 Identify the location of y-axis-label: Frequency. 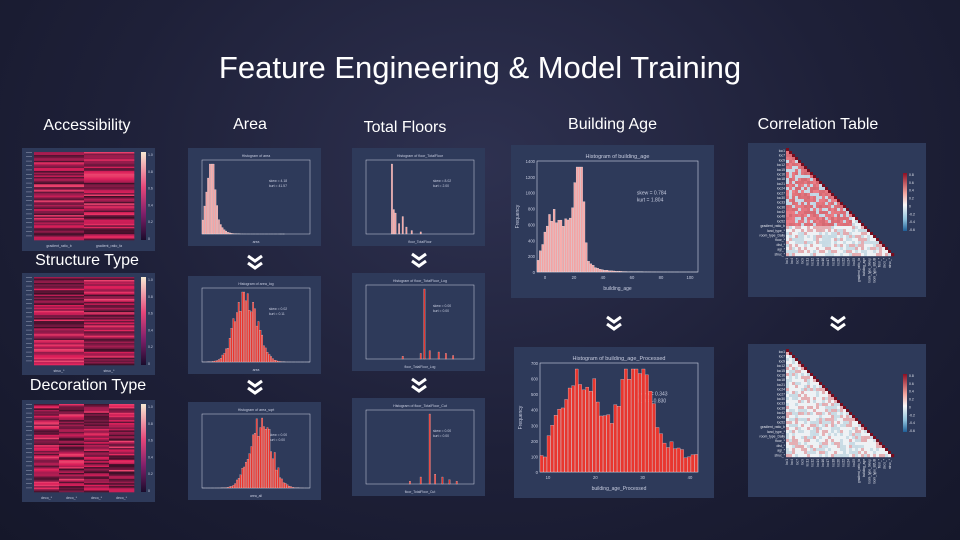
(521, 417).